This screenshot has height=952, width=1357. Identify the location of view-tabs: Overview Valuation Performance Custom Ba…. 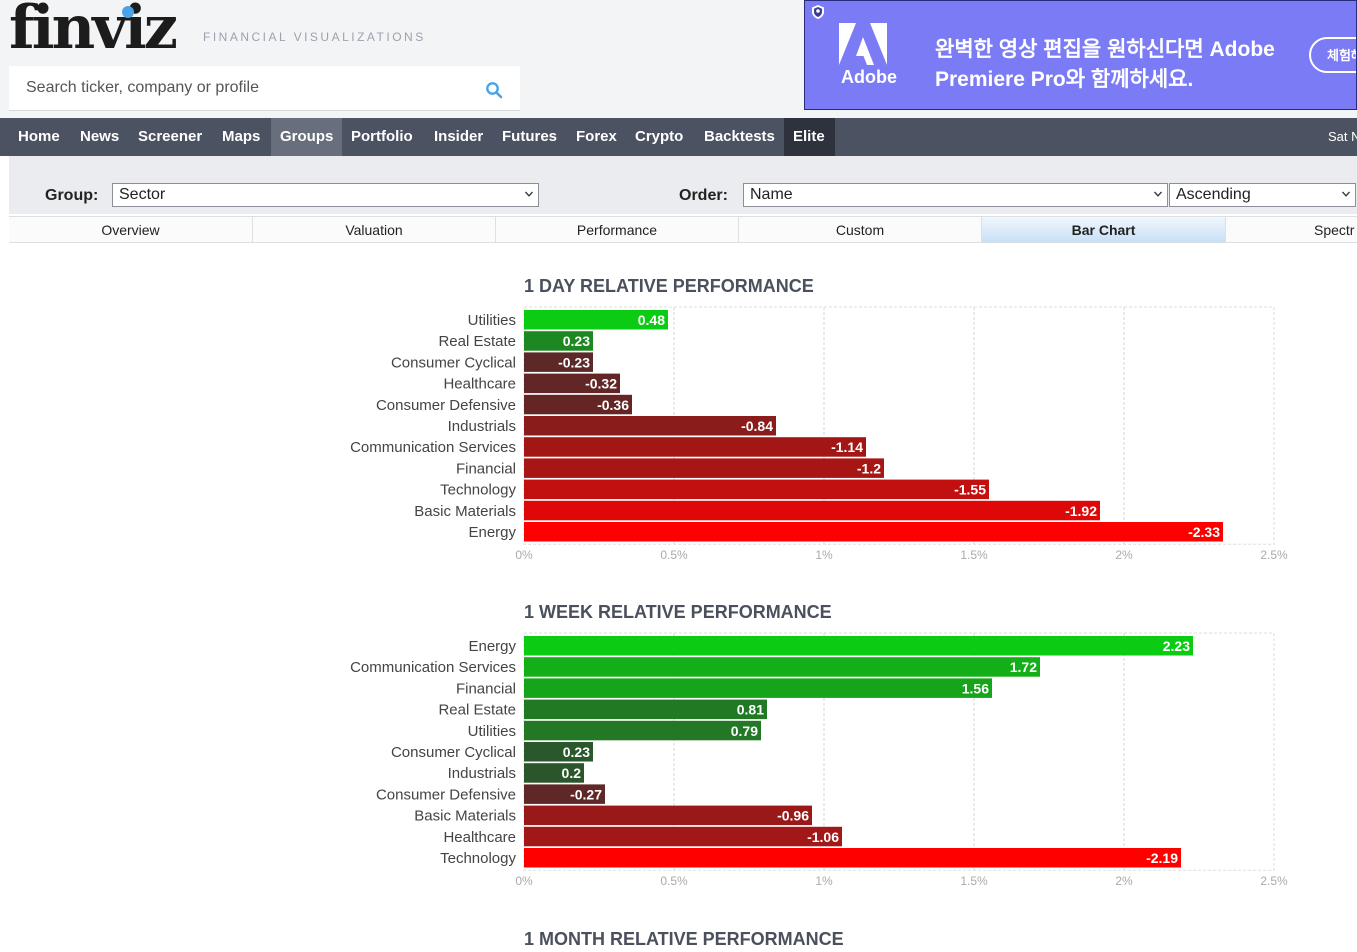
(683, 229).